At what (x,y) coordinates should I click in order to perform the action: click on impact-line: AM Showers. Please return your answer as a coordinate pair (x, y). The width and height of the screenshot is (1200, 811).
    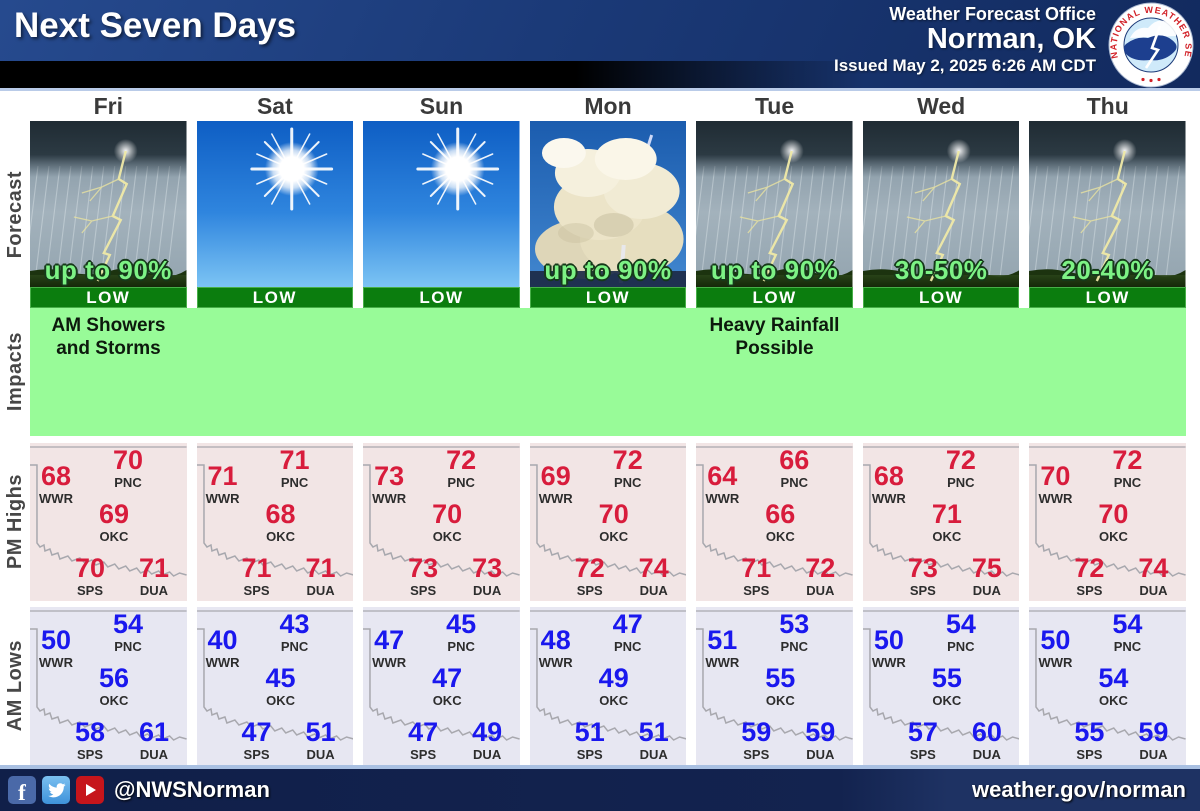
    Looking at the image, I should click on (108, 325).